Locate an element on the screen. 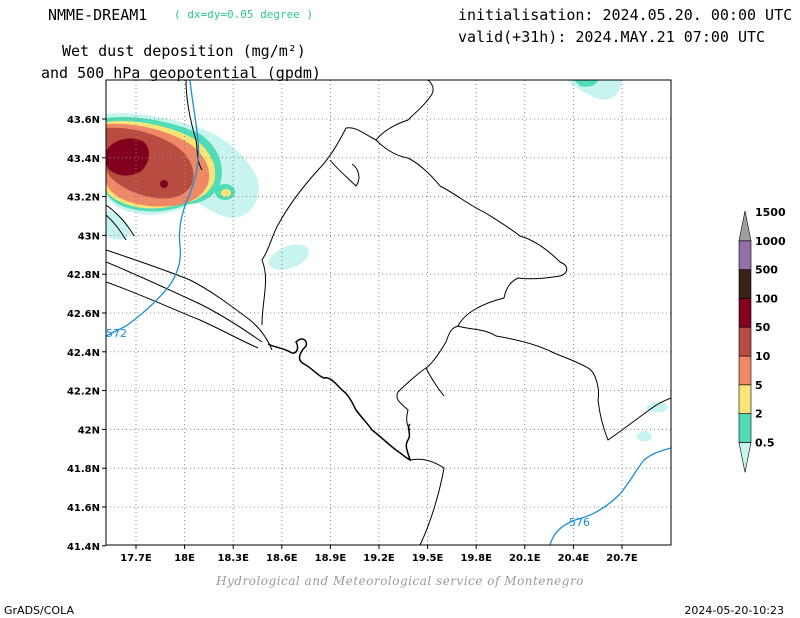 The image size is (800, 618). adriatic-coast-inner is located at coordinates (184, 302).